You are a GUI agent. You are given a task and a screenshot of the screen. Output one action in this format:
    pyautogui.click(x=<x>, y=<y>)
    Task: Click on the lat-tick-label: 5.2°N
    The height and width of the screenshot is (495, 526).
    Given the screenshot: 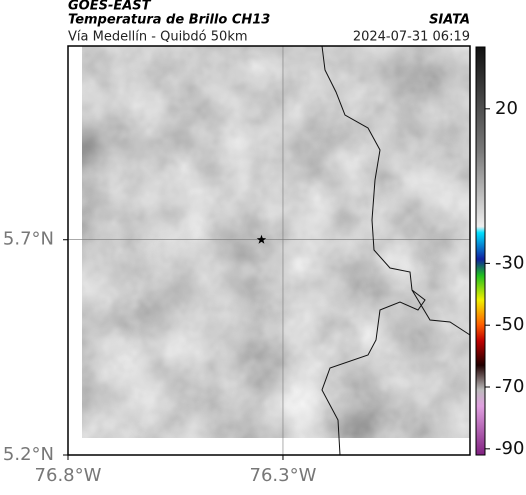 What is the action you would take?
    pyautogui.click(x=28, y=454)
    